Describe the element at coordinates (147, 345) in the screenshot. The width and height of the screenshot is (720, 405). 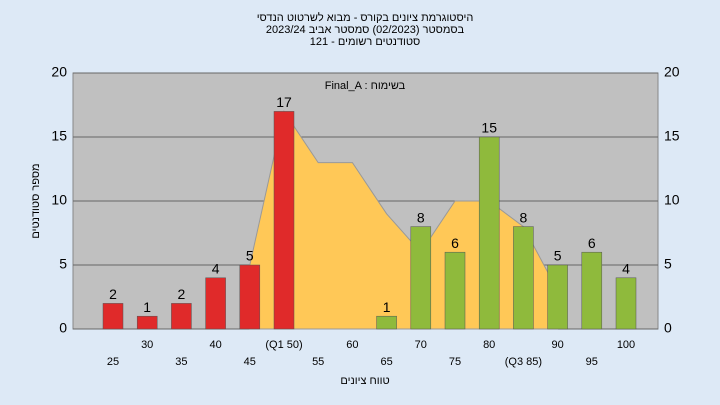
I see `x-tick-label: 30` at that location.